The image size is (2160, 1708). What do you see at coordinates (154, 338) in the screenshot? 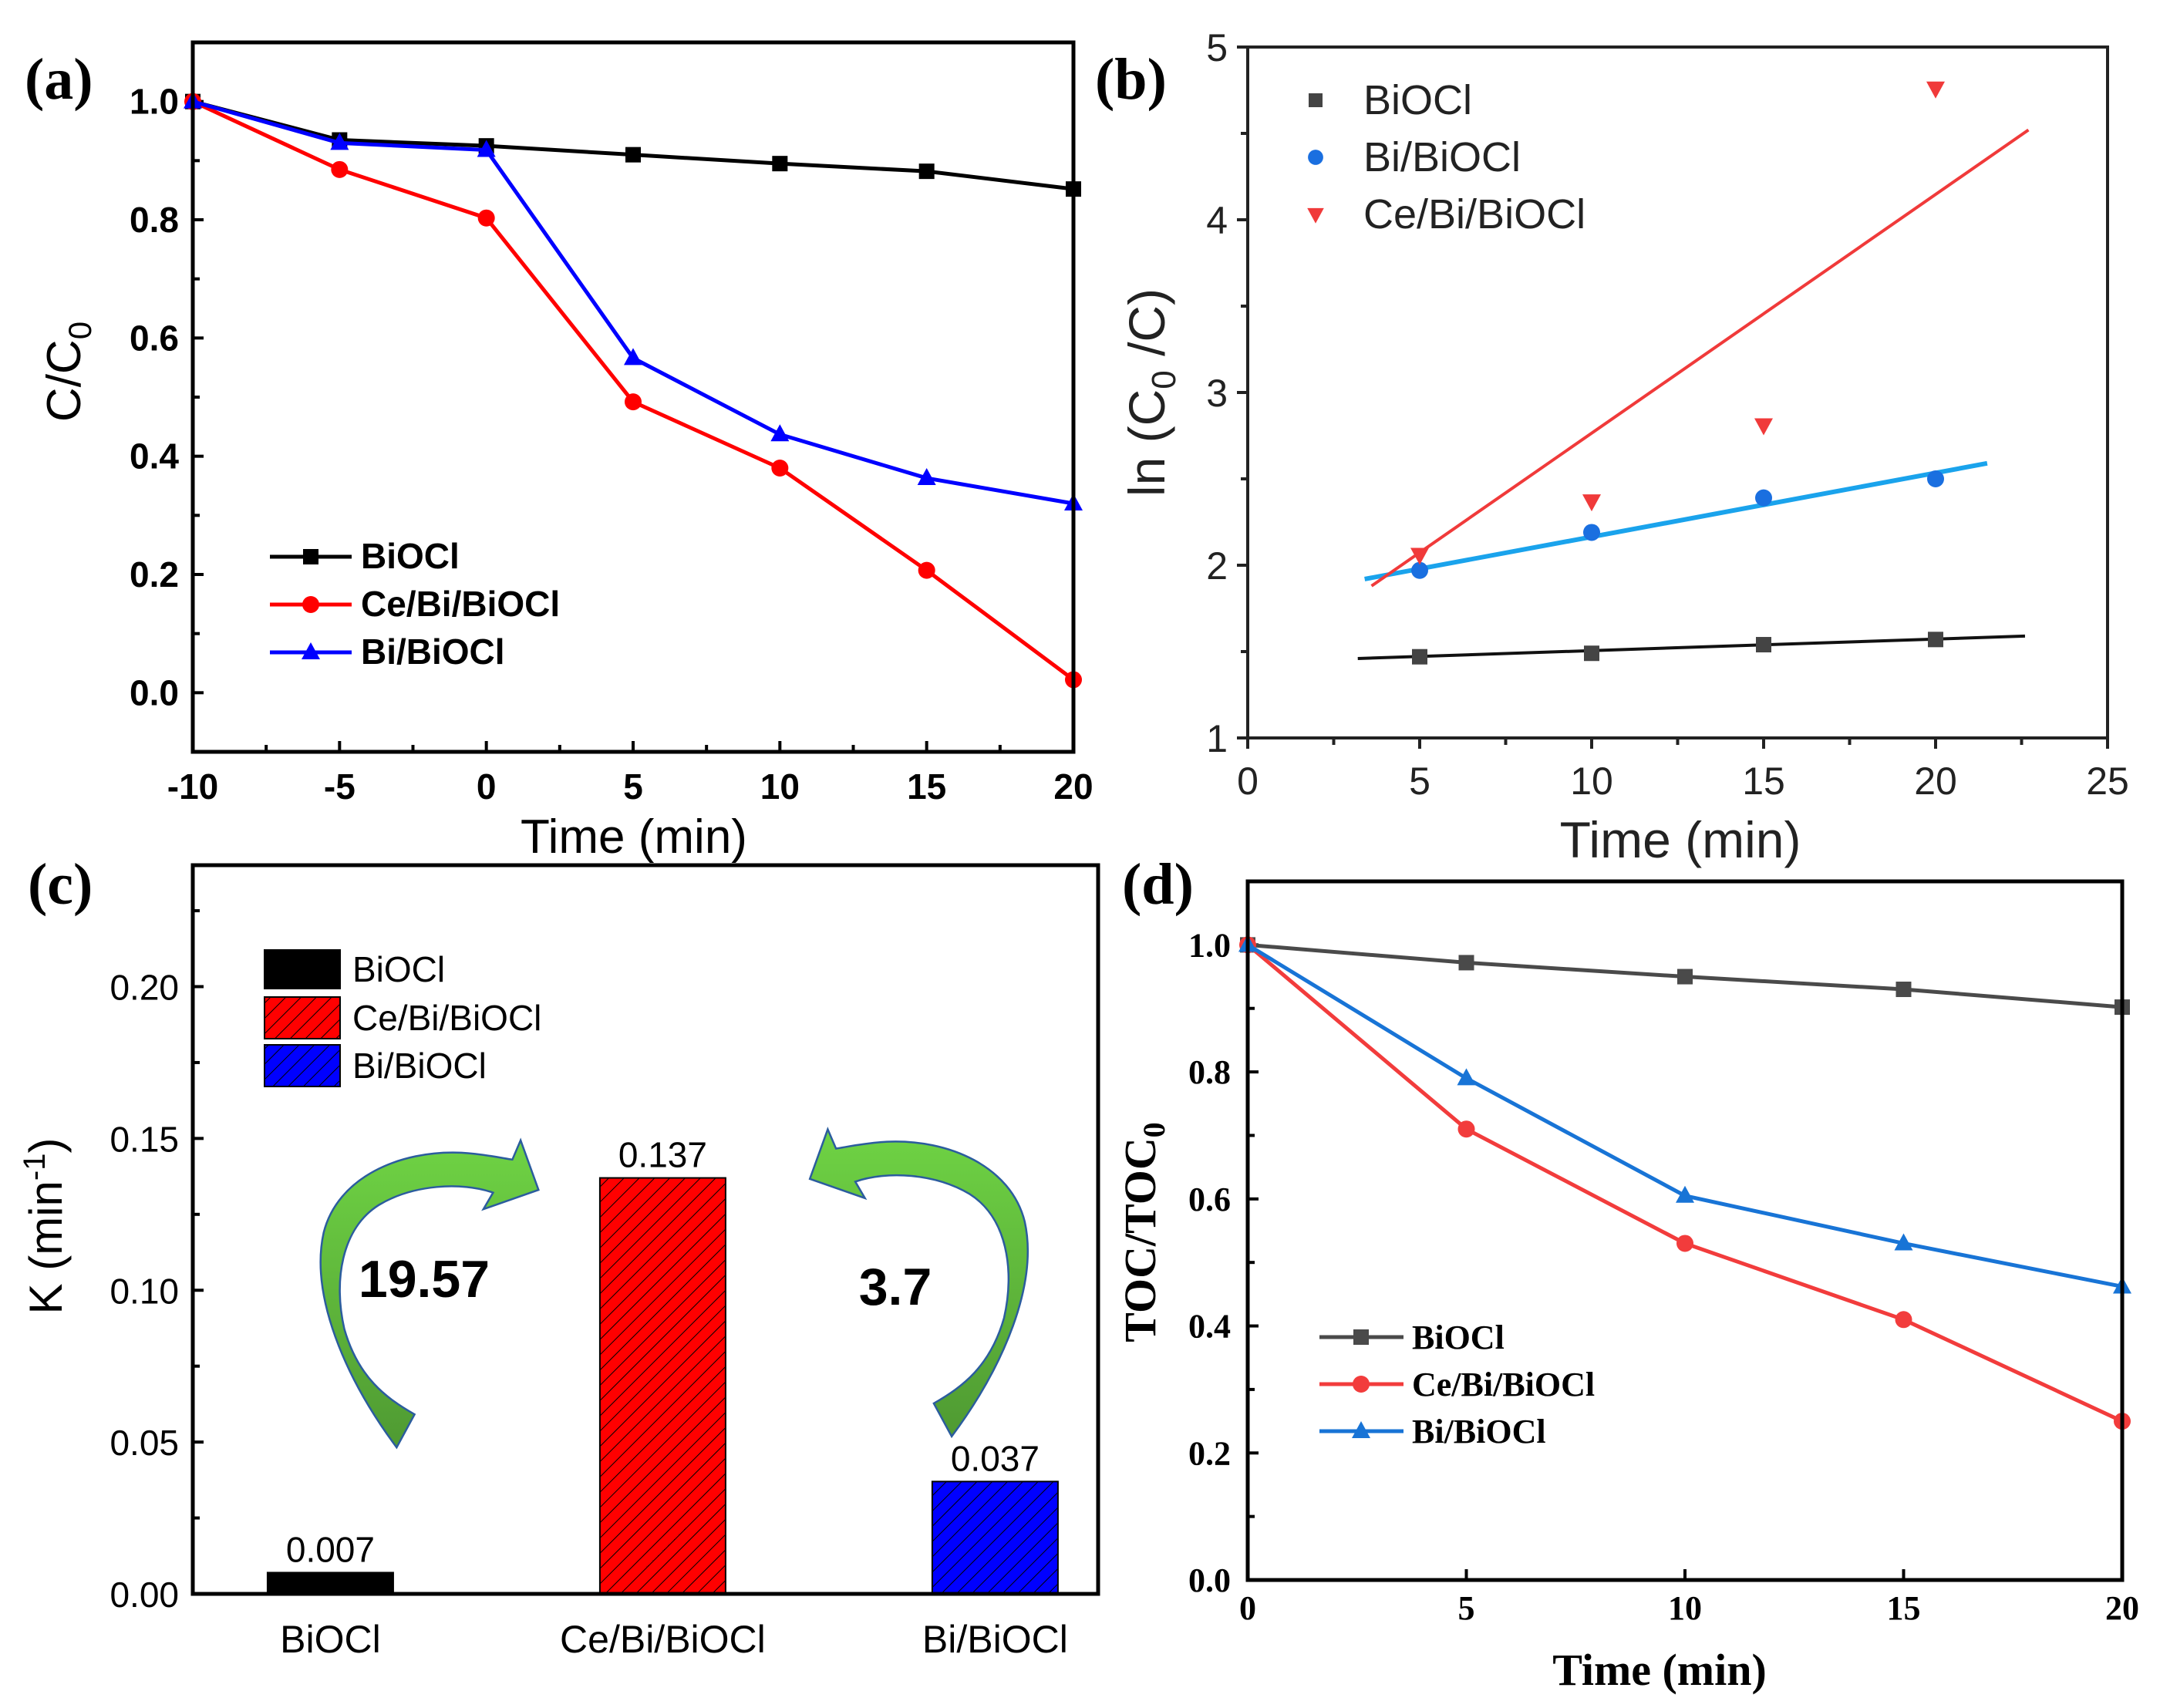
I see `y-tick-label: 0.6` at bounding box center [154, 338].